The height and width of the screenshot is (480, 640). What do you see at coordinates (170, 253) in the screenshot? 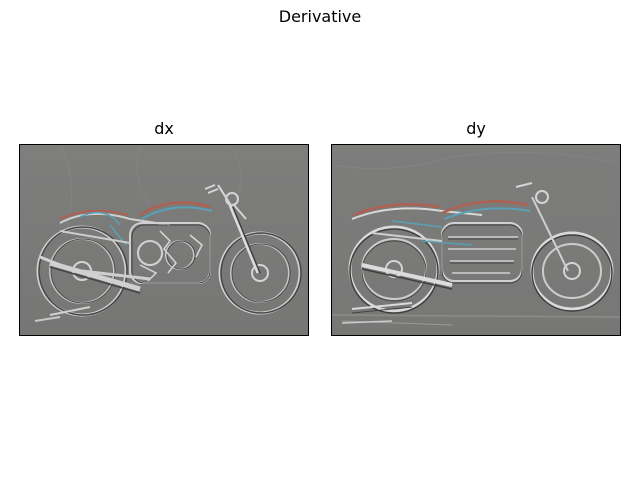
I see `dx-engine` at bounding box center [170, 253].